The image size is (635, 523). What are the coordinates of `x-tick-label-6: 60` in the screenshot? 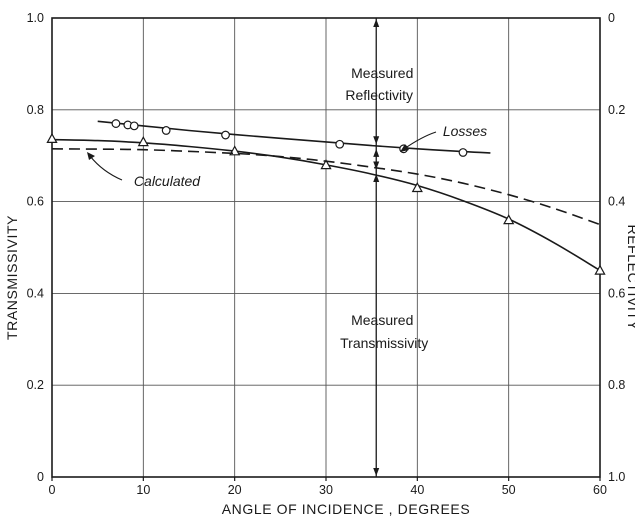 It's located at (600, 490).